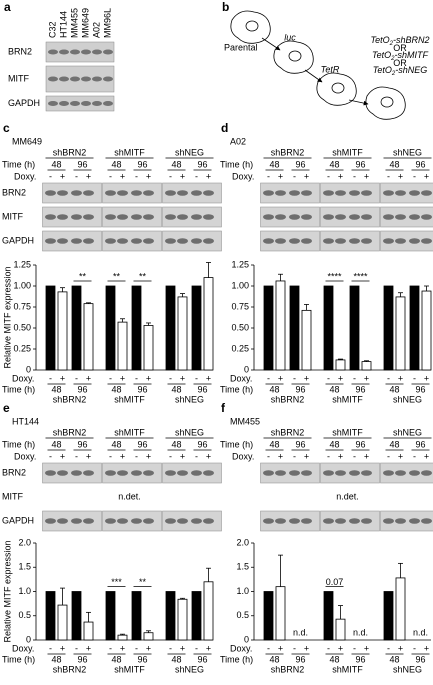 This screenshot has width=433, height=685. Describe the element at coordinates (246, 369) in the screenshot. I see `y-tick-label: 0` at that location.